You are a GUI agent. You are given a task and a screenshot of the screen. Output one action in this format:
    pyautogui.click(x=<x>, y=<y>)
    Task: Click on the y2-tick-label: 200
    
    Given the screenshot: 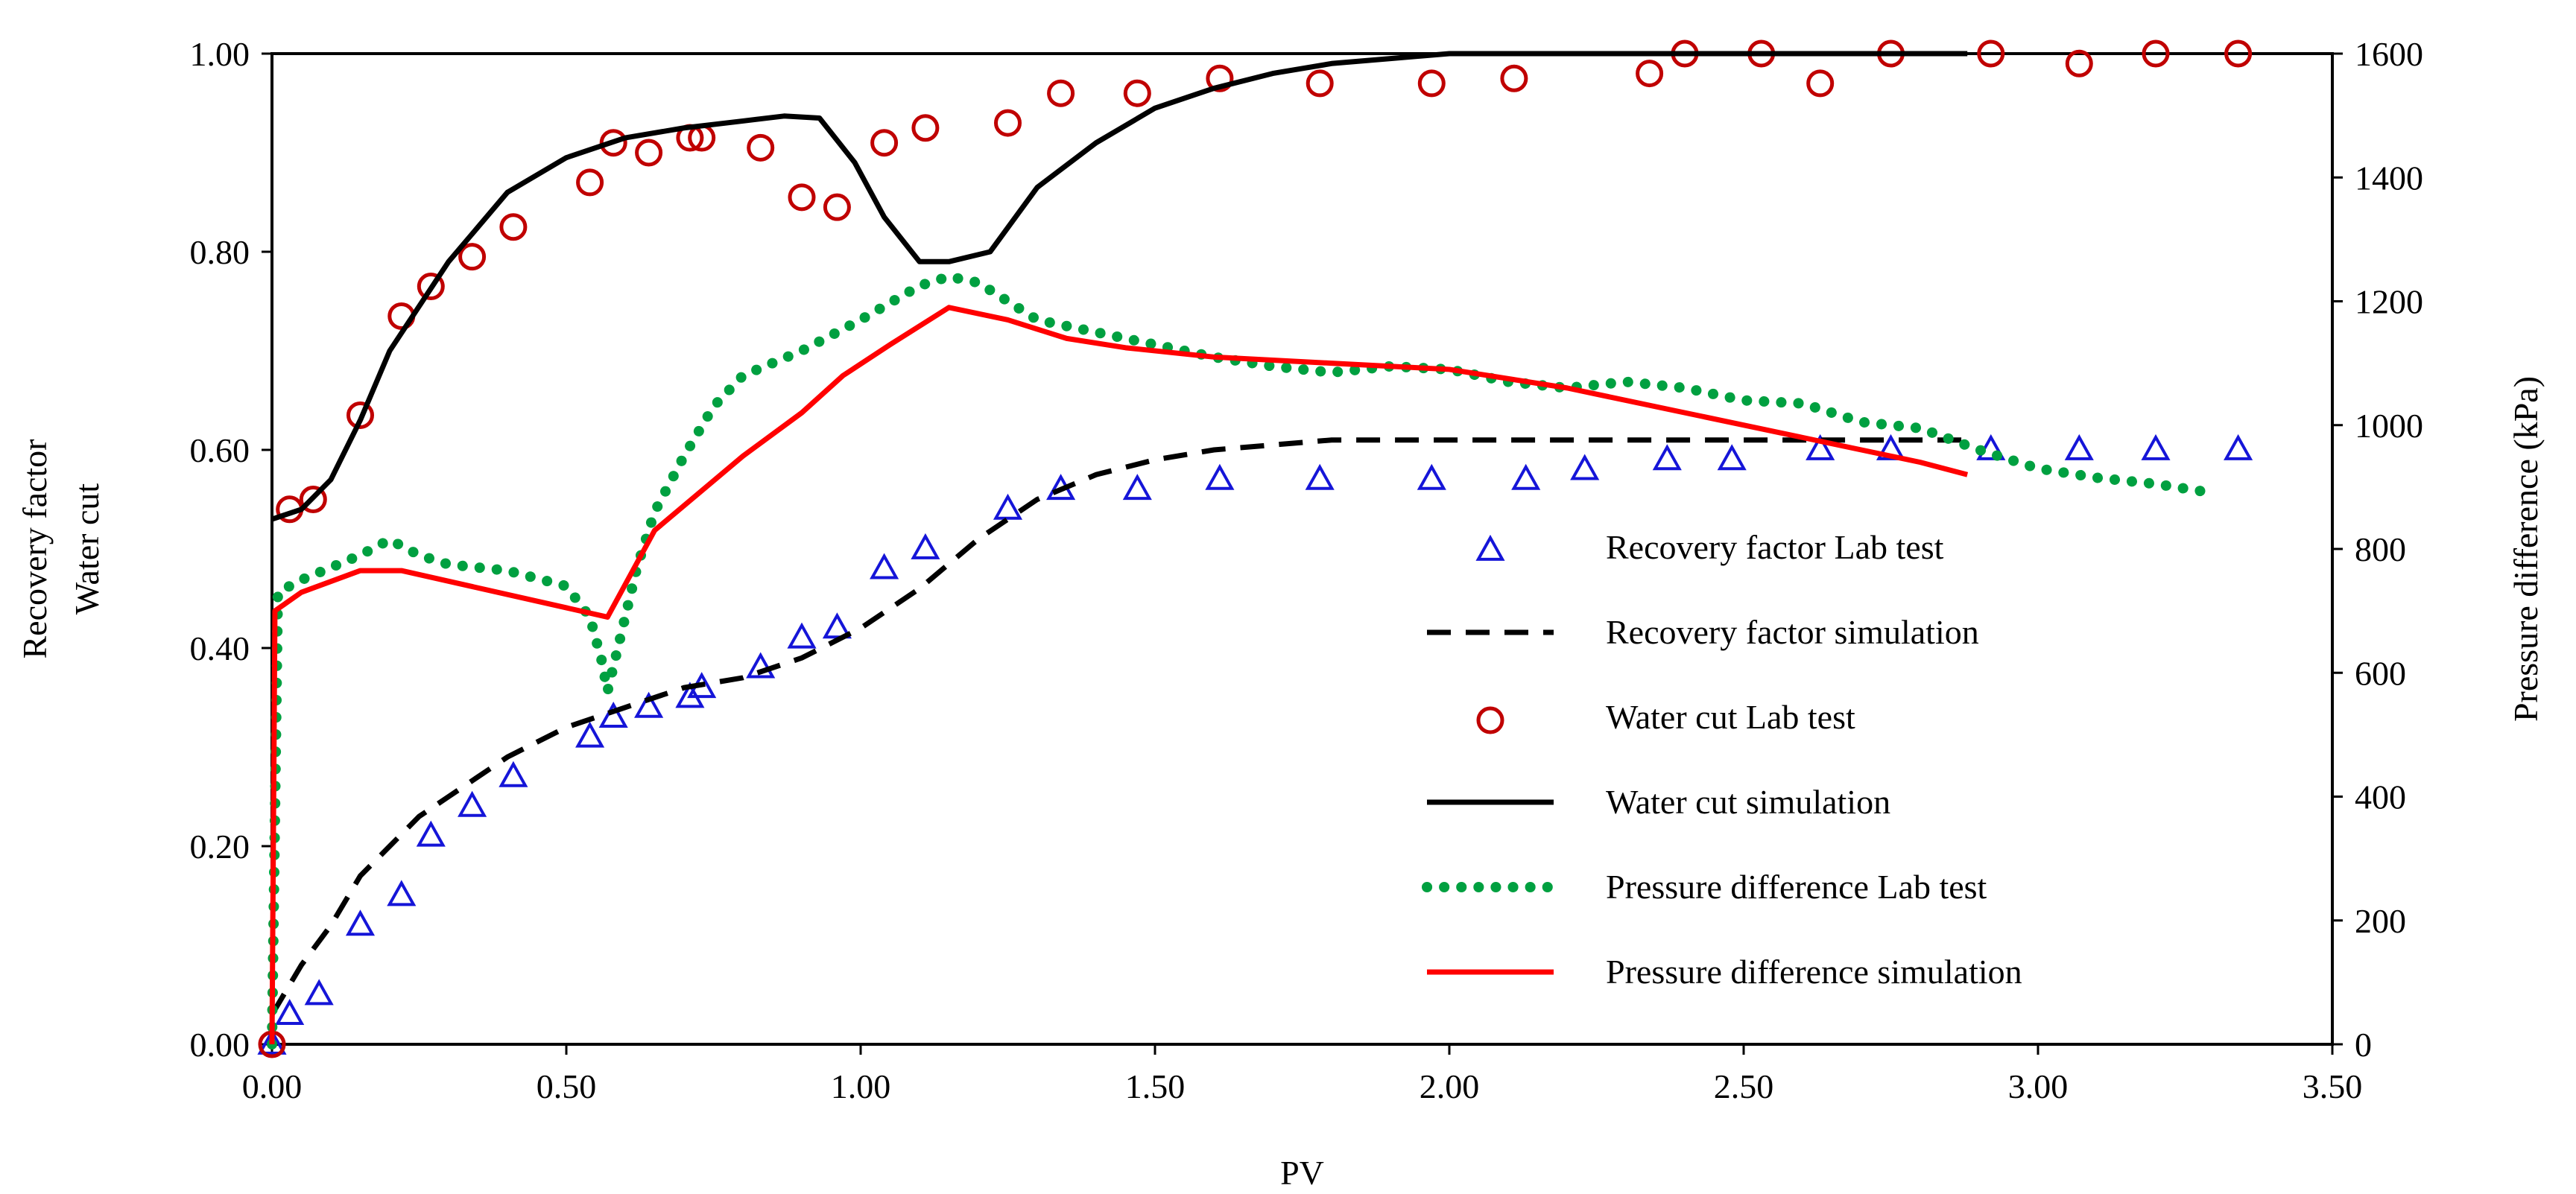 What is the action you would take?
    pyautogui.click(x=2380, y=921)
    